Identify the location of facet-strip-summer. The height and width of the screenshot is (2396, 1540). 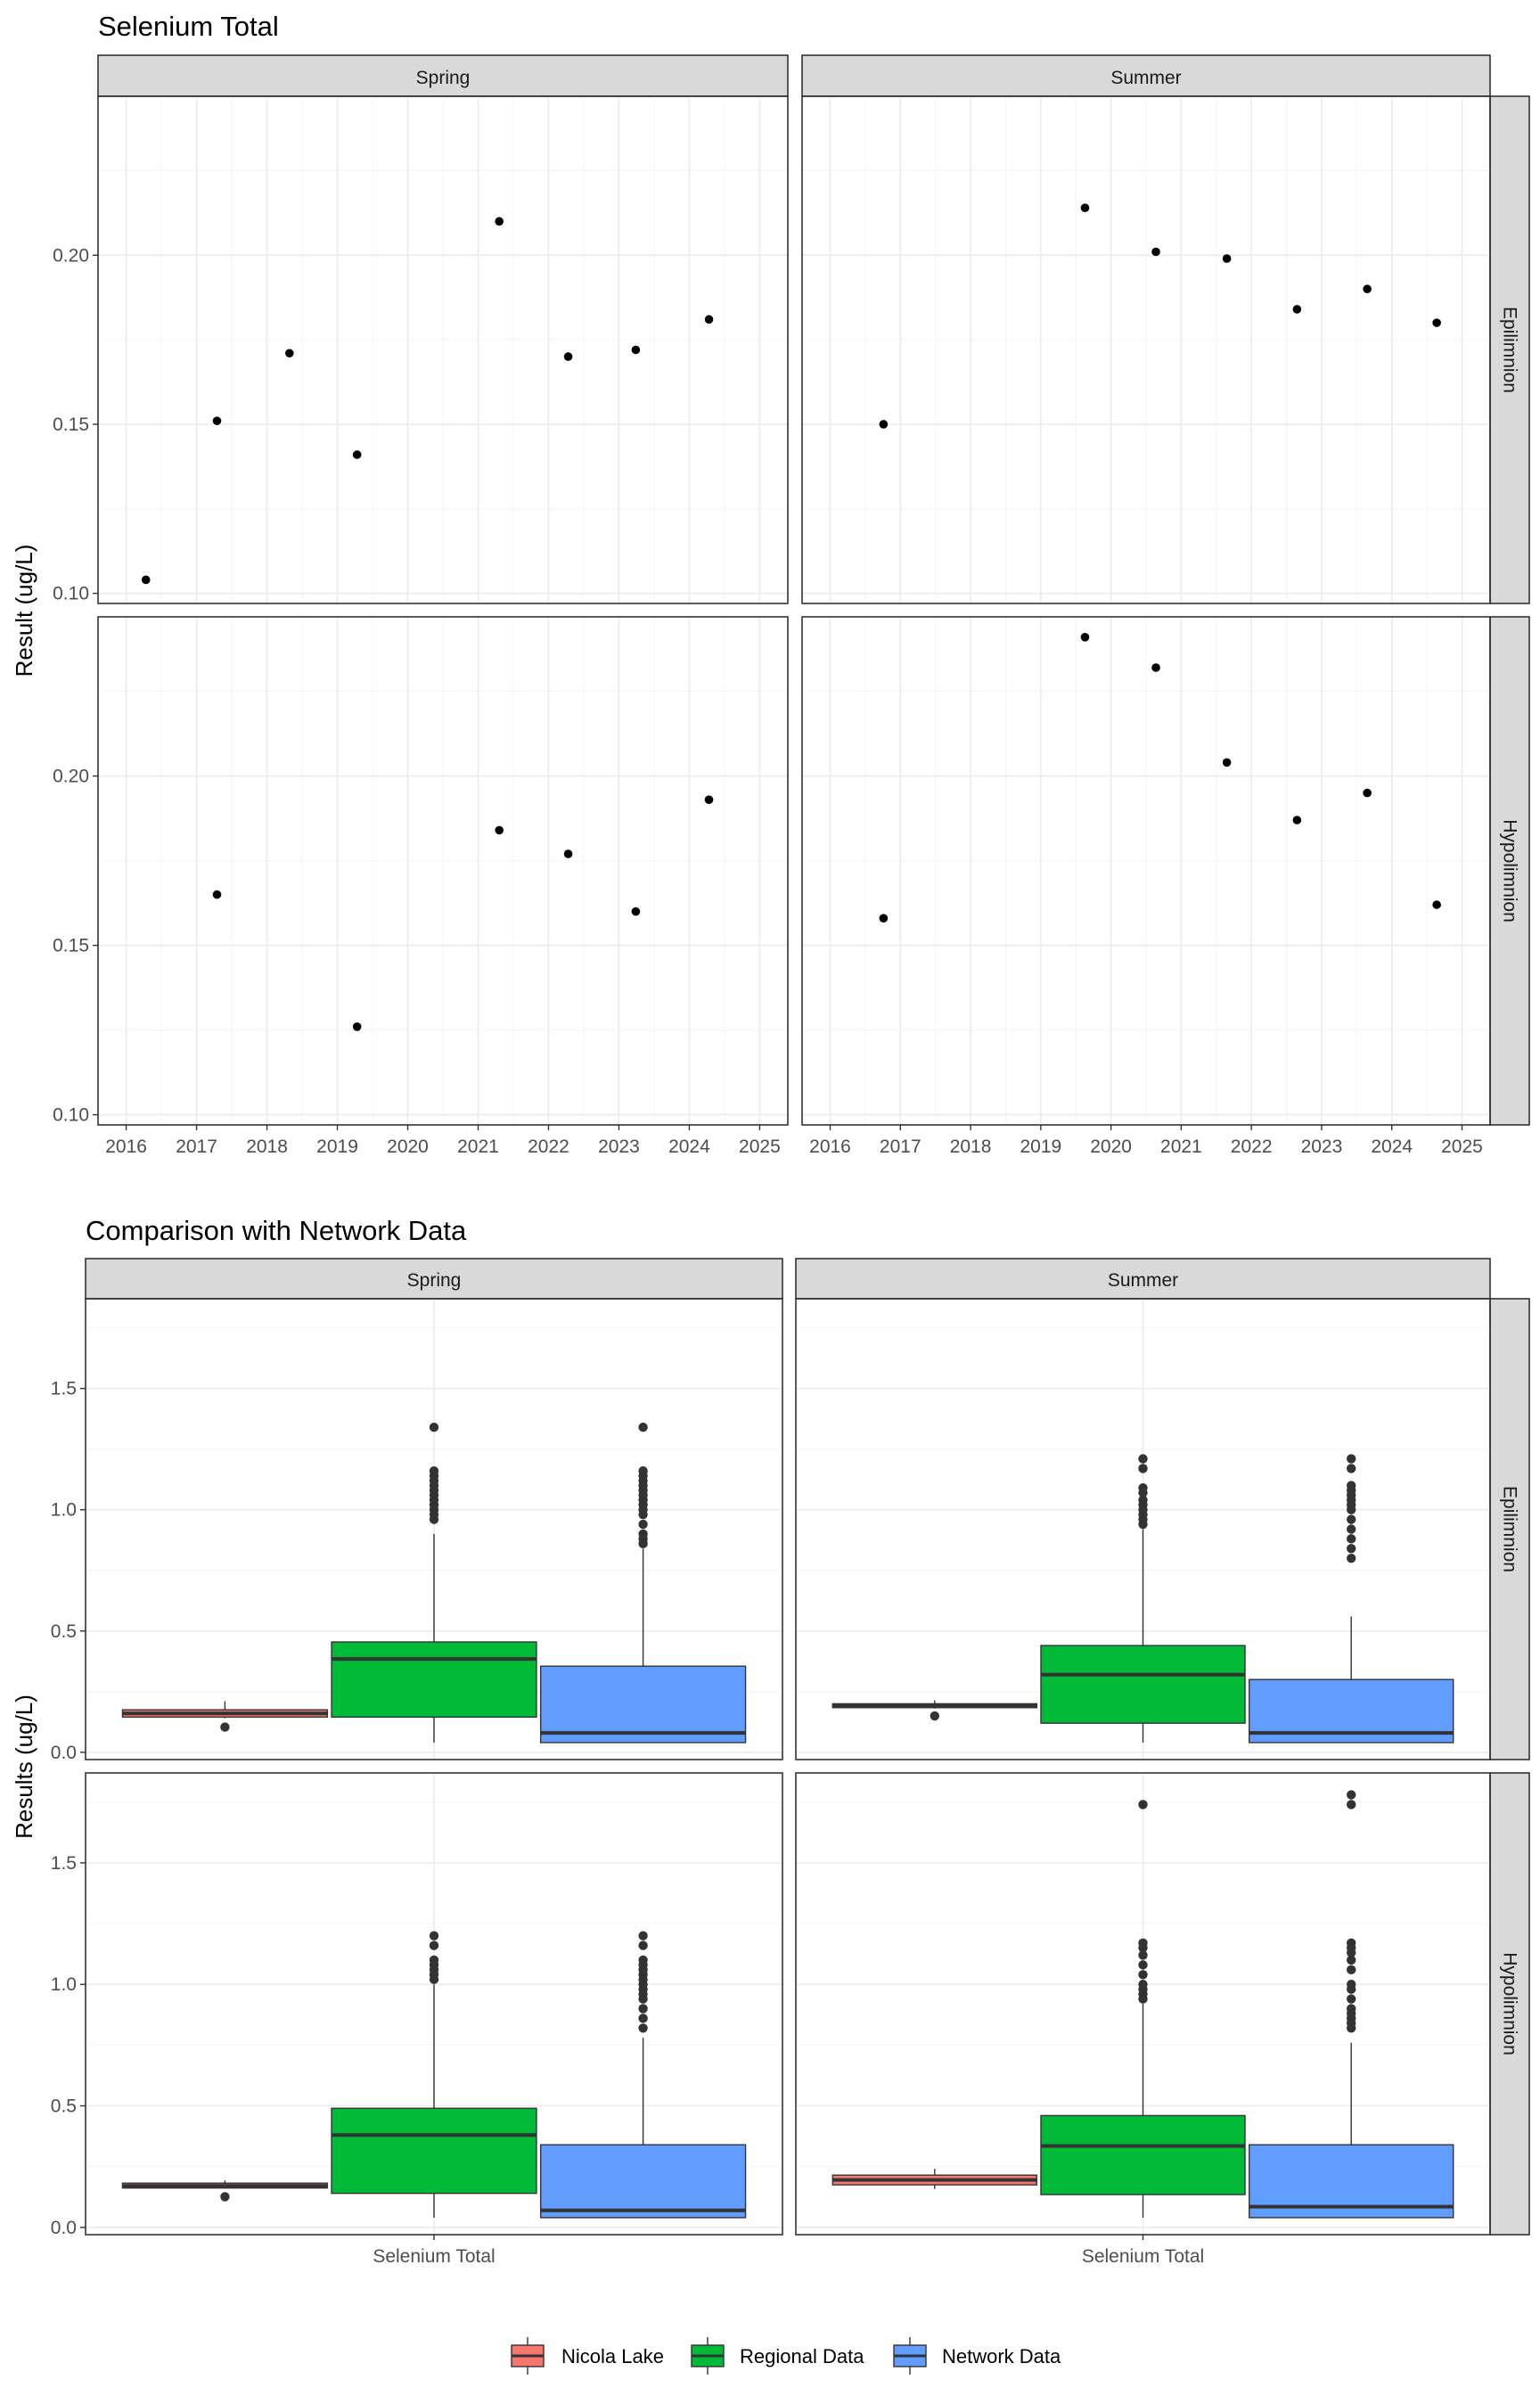
(1146, 75).